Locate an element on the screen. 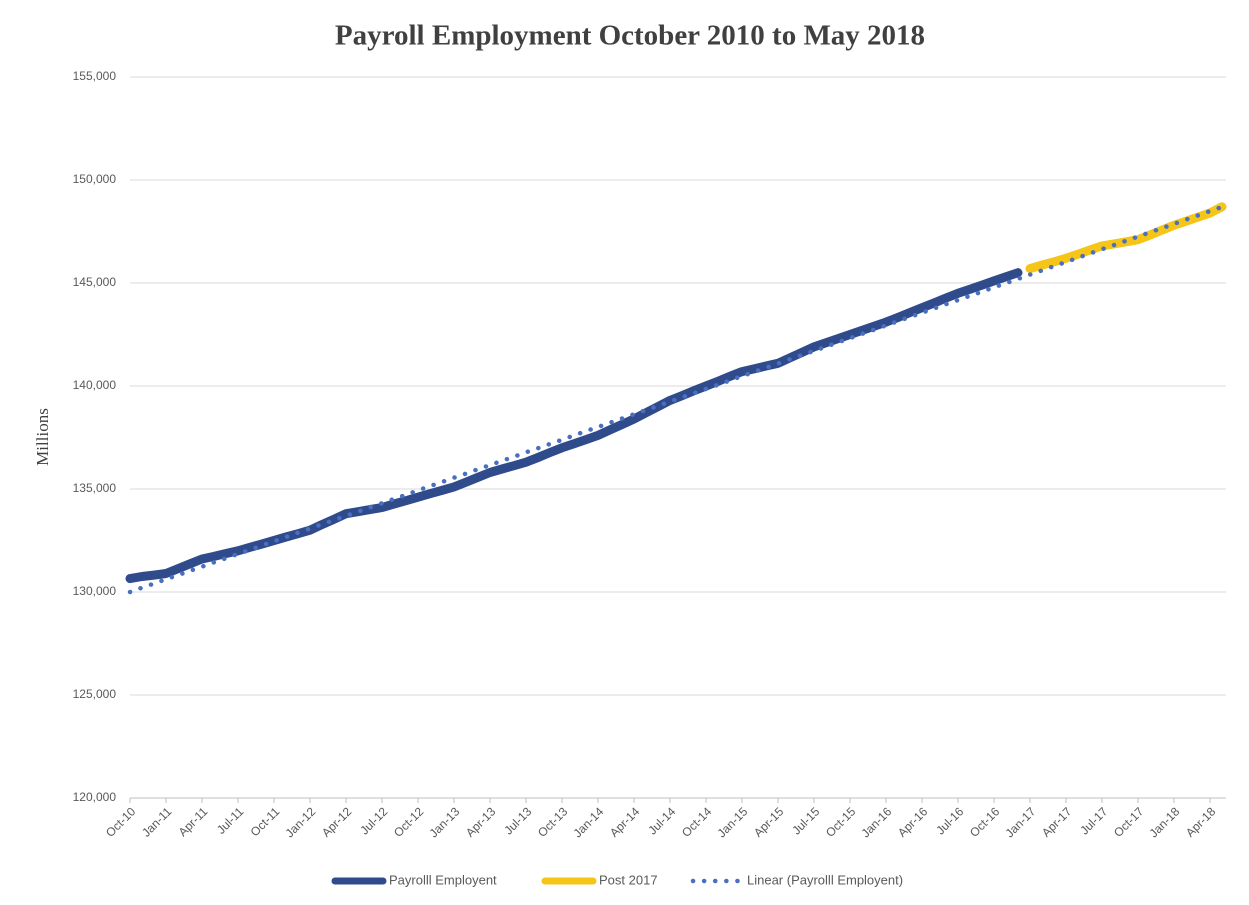 The height and width of the screenshot is (905, 1249). x-tick-label: Apr-11 is located at coordinates (193, 821).